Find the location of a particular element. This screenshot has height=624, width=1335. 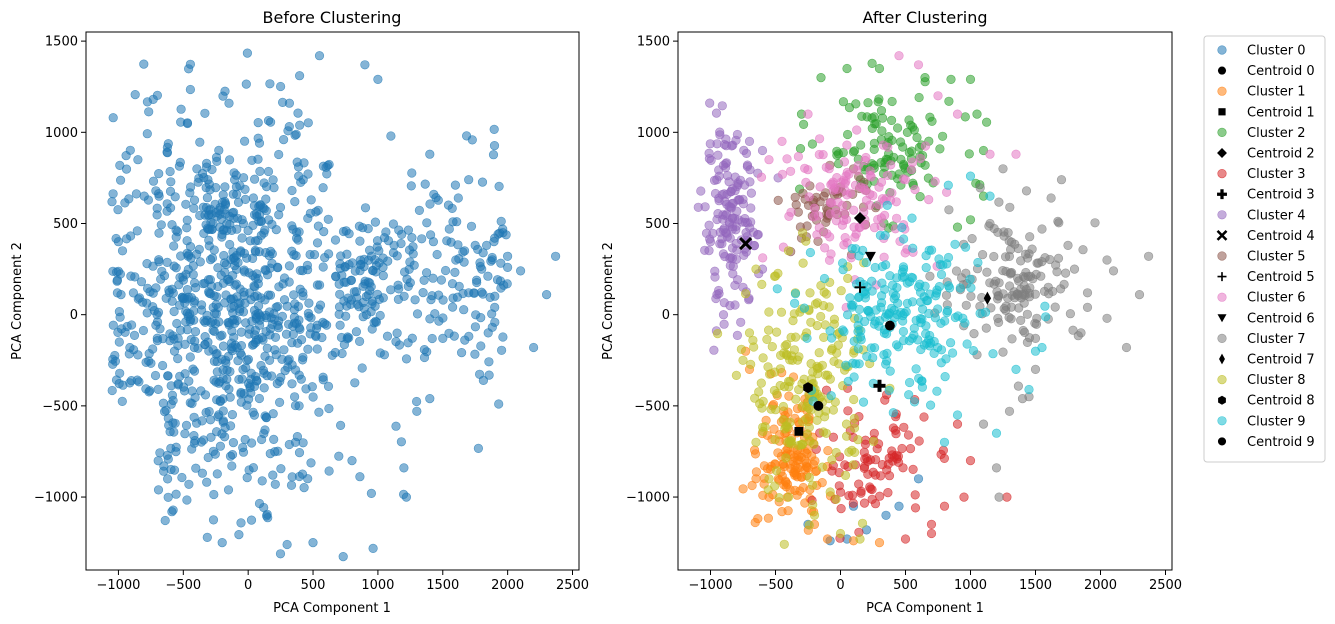

legend-label: Centroid 9 is located at coordinates (1281, 442).